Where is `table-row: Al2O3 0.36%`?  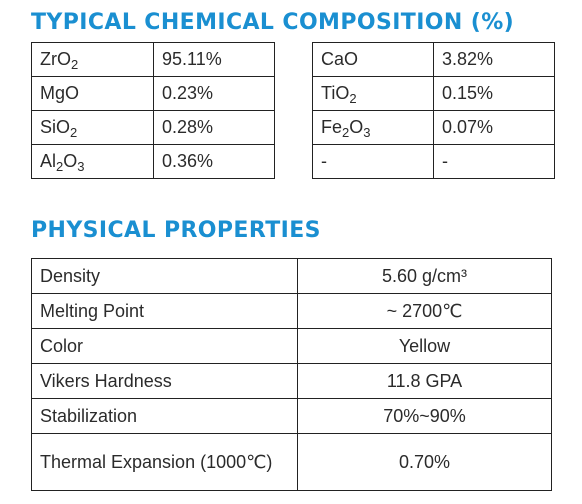 table-row: Al2O3 0.36% is located at coordinates (153, 161).